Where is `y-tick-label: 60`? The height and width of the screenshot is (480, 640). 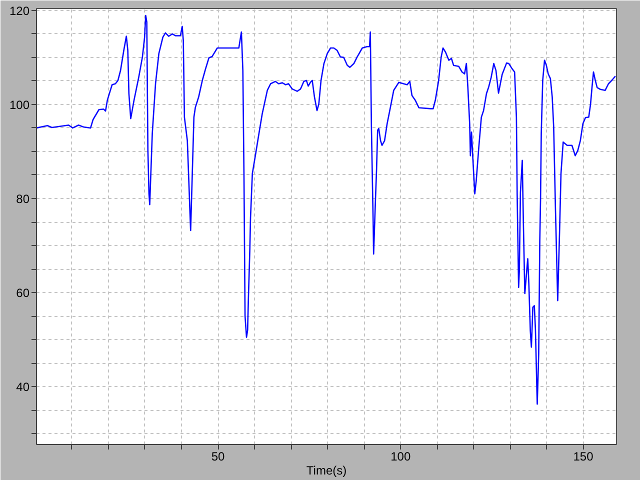
y-tick-label: 60 is located at coordinates (23, 293).